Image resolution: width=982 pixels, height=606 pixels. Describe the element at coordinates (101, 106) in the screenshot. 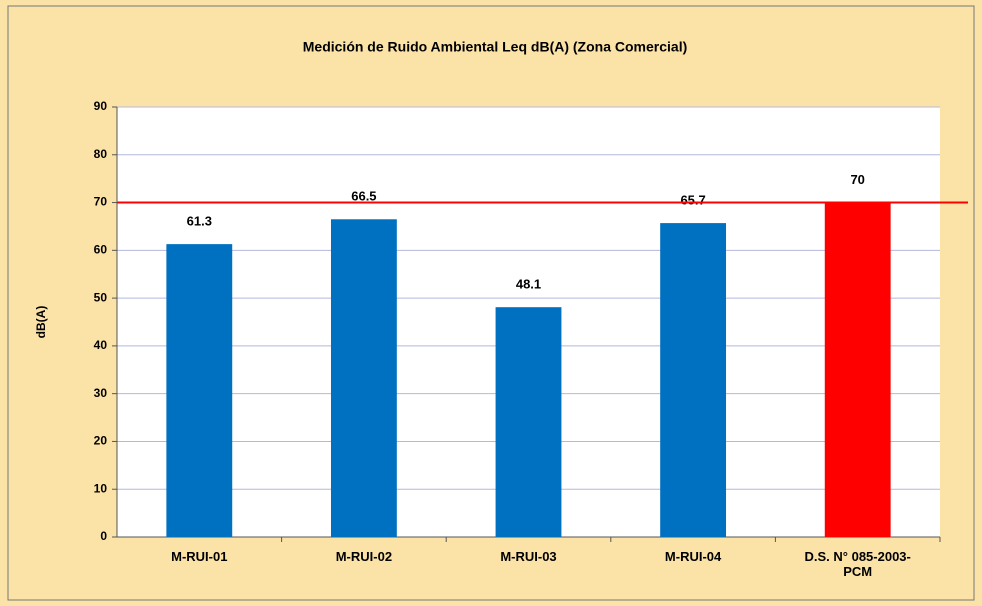

I see `y-tick-label: 90` at that location.